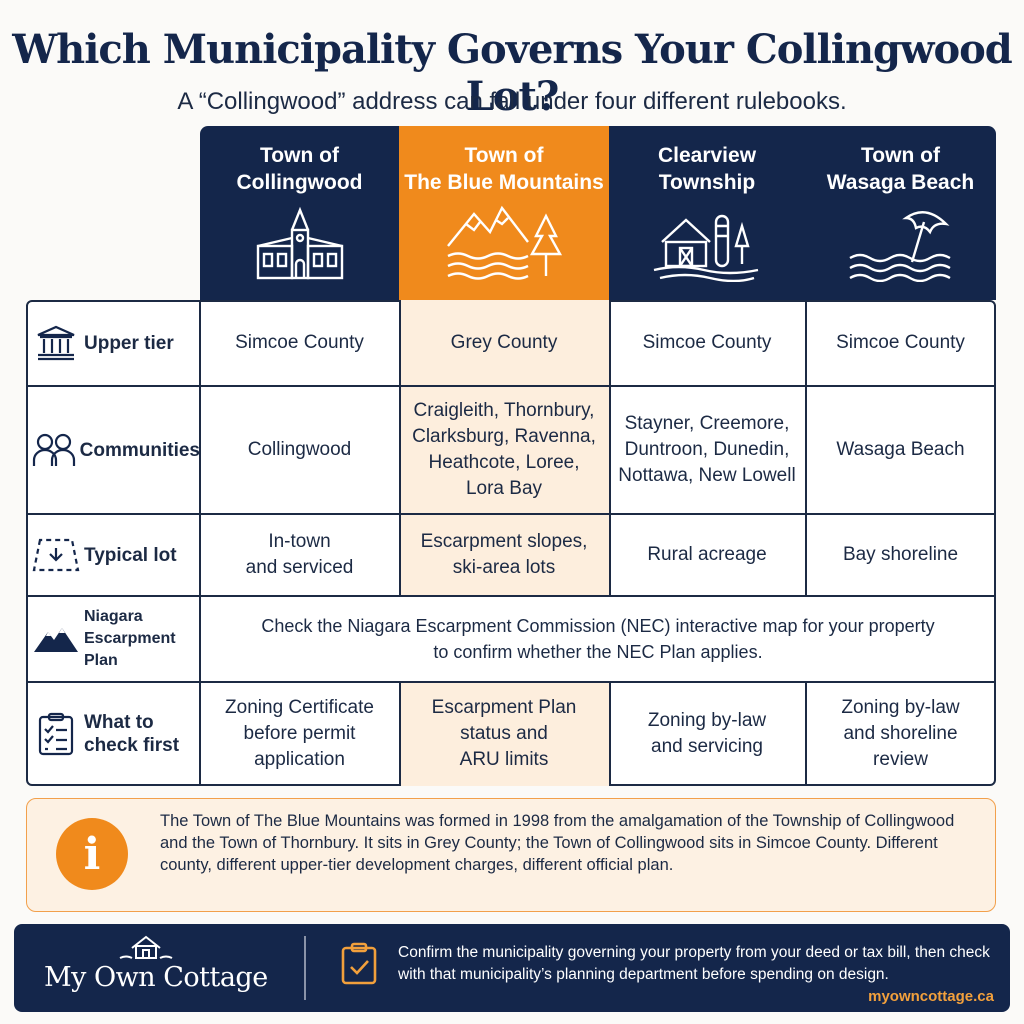  I want to click on government-building-icon, so click(56, 343).